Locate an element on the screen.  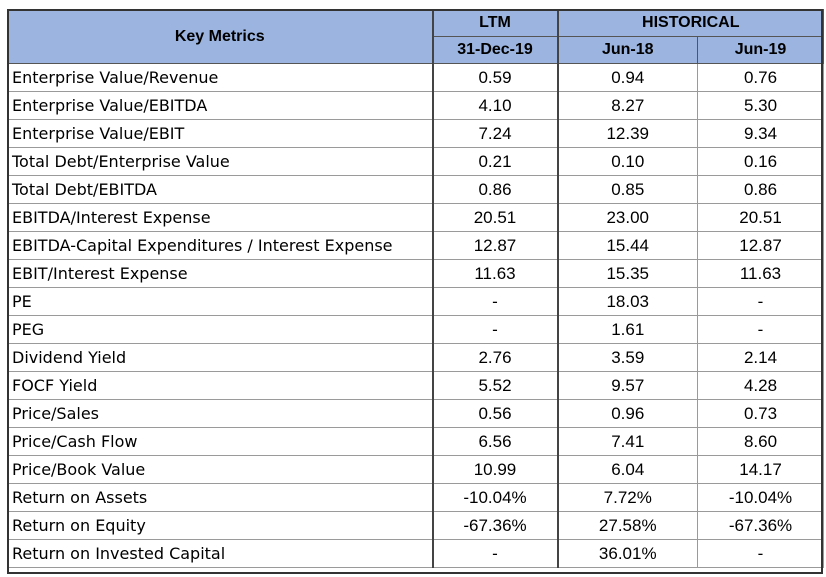
table-row: FOCF Yield 5.52 9.57 4.28 is located at coordinates (416, 385).